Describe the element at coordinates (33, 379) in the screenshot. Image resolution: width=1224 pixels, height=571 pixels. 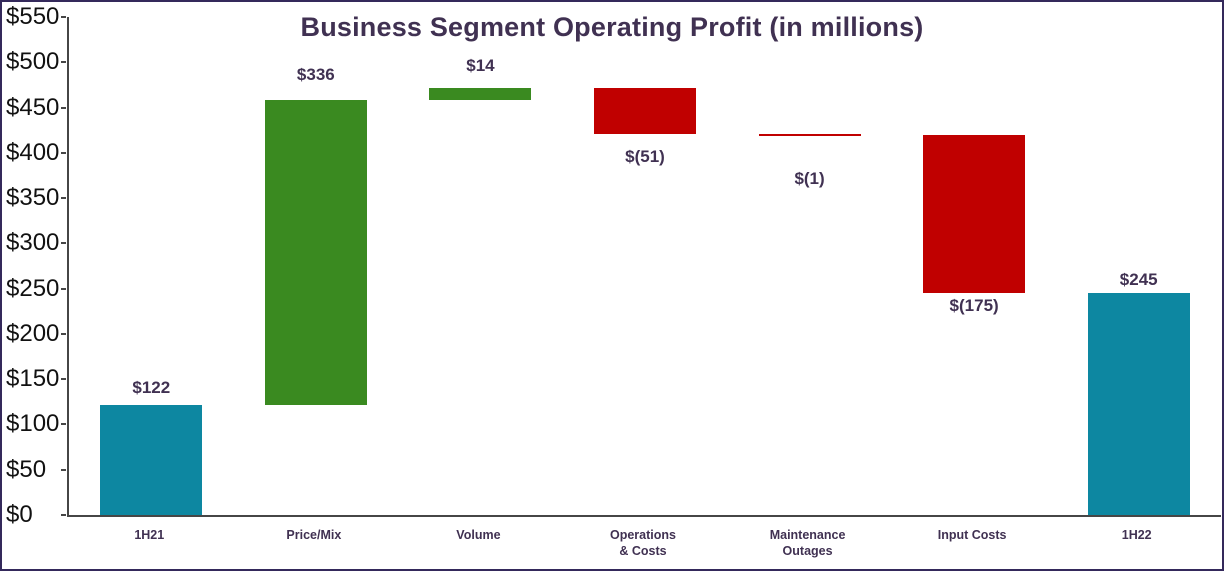
I see `y-tick-label: $150` at that location.